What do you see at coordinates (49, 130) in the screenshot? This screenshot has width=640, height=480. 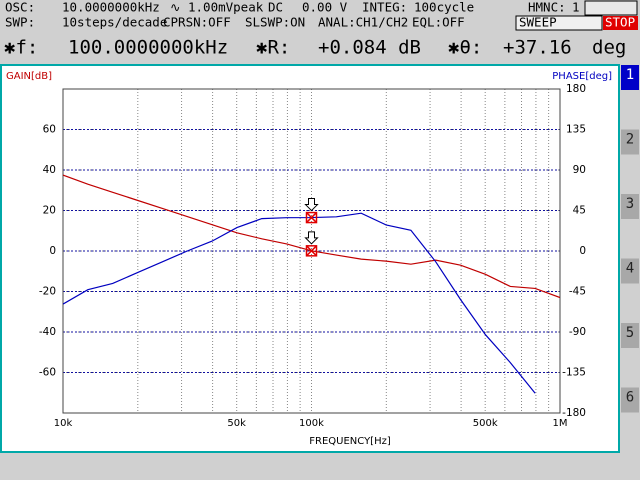 I see `y-tick-label: 60` at bounding box center [49, 130].